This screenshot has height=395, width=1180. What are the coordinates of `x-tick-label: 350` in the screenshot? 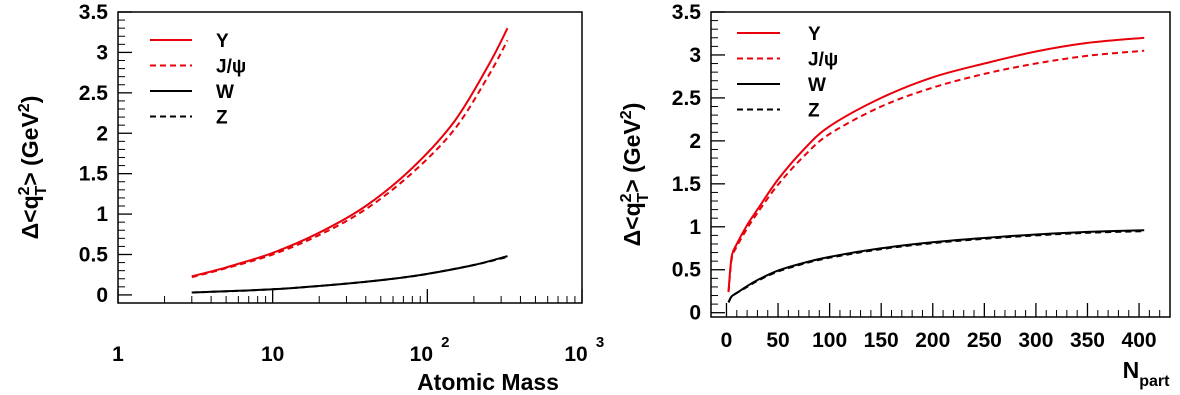 It's located at (1087, 340).